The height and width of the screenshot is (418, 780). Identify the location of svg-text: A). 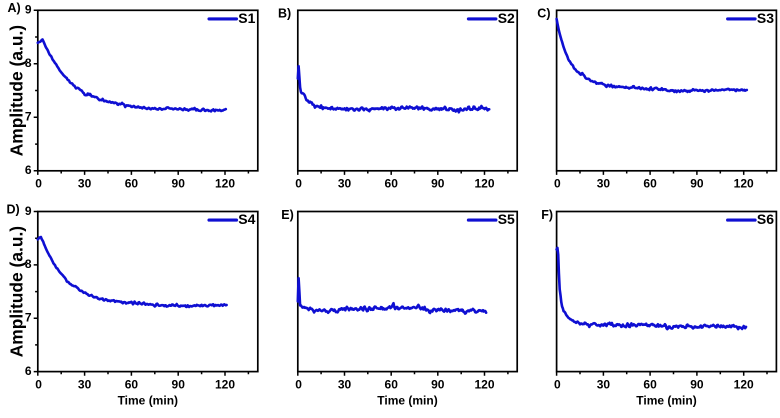
(14, 8).